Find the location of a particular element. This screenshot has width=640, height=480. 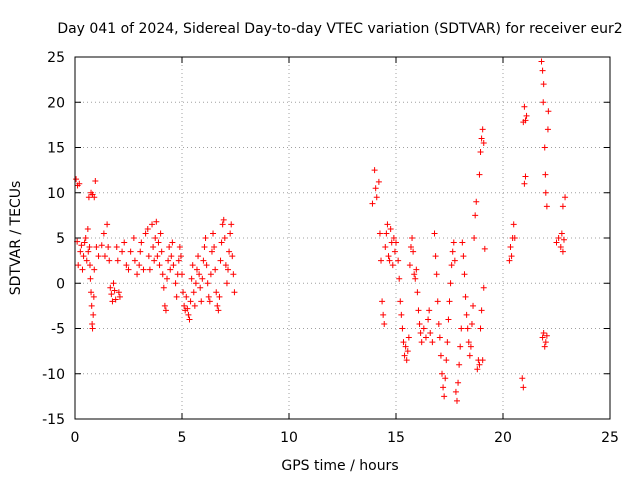

x-tick-label: 0 is located at coordinates (75, 438).